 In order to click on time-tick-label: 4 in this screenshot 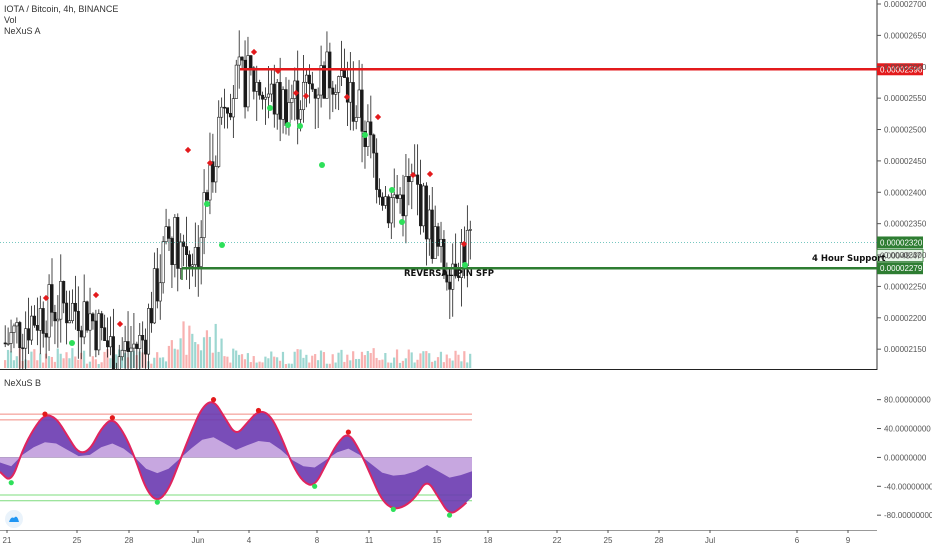, I will do `click(249, 540)`.